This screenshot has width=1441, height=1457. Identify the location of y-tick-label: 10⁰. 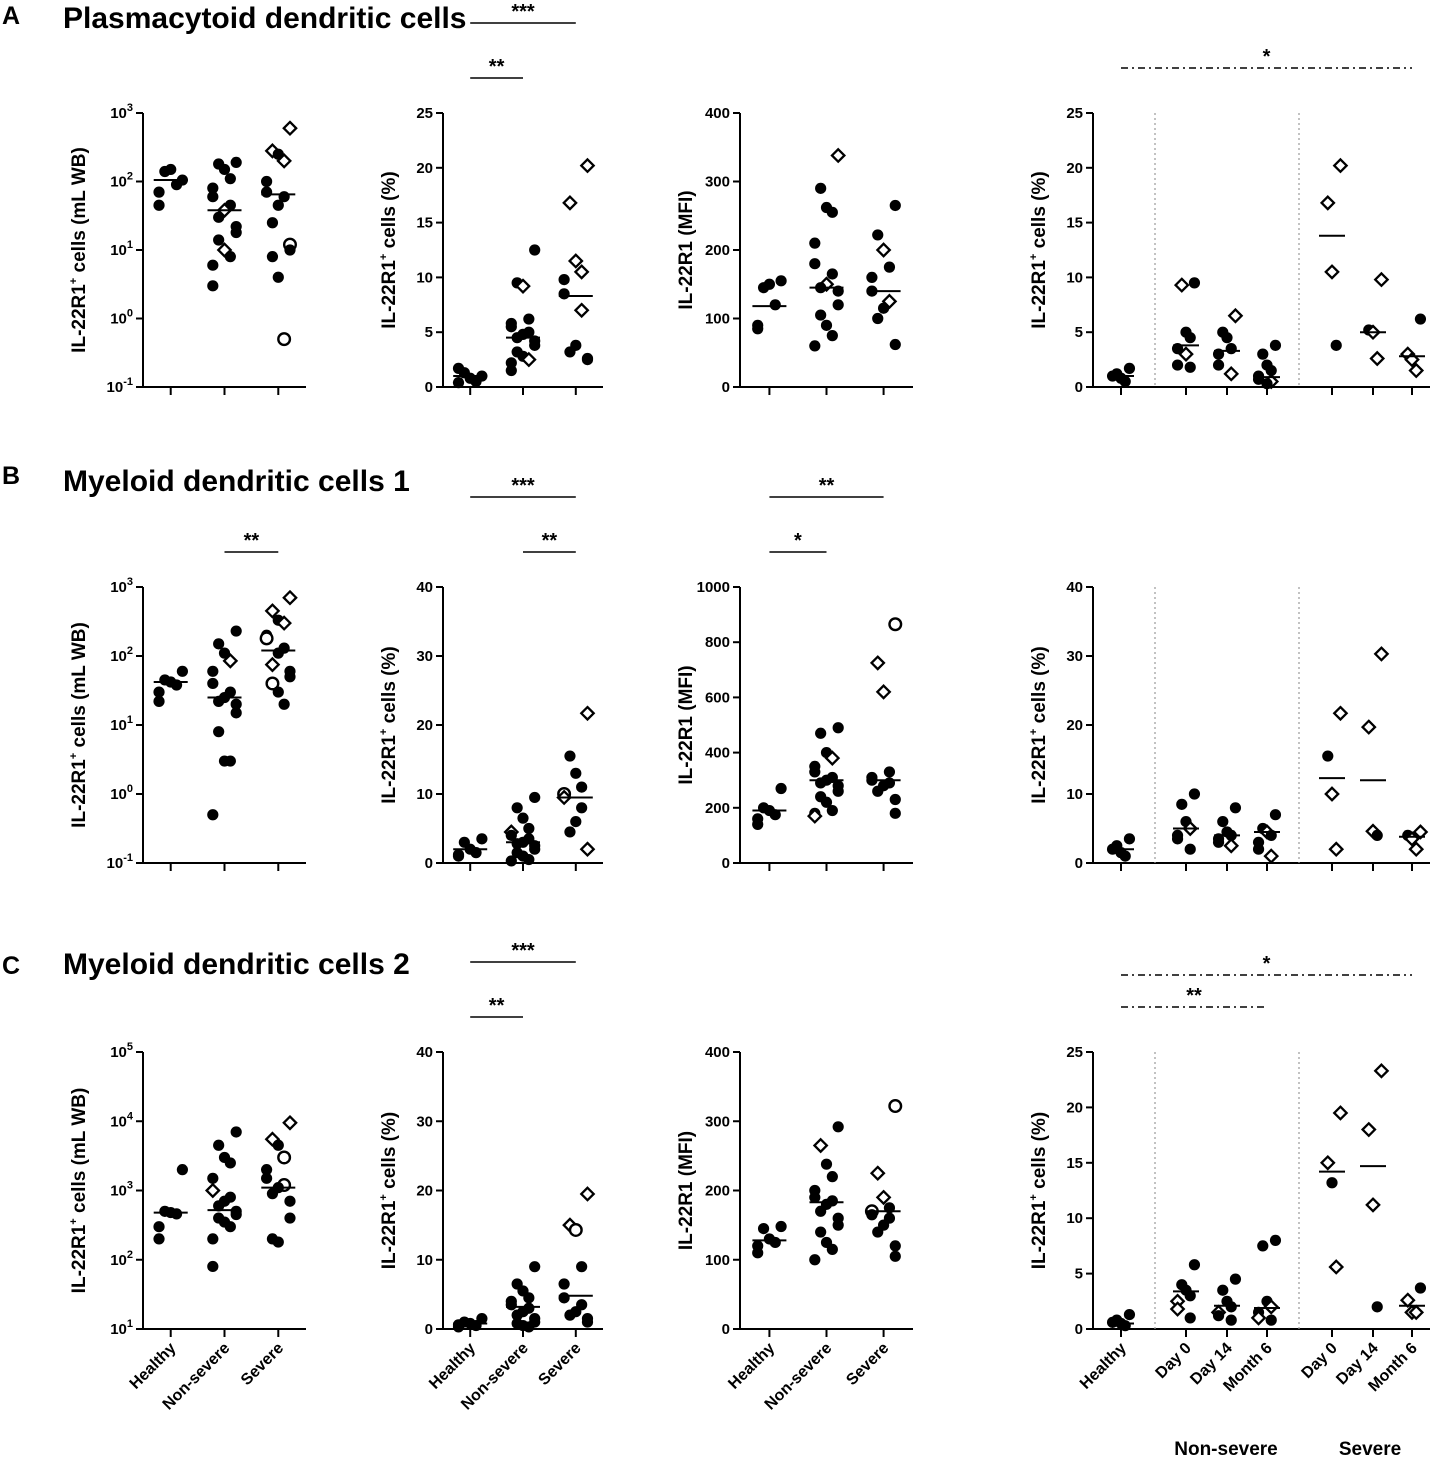
(121, 318).